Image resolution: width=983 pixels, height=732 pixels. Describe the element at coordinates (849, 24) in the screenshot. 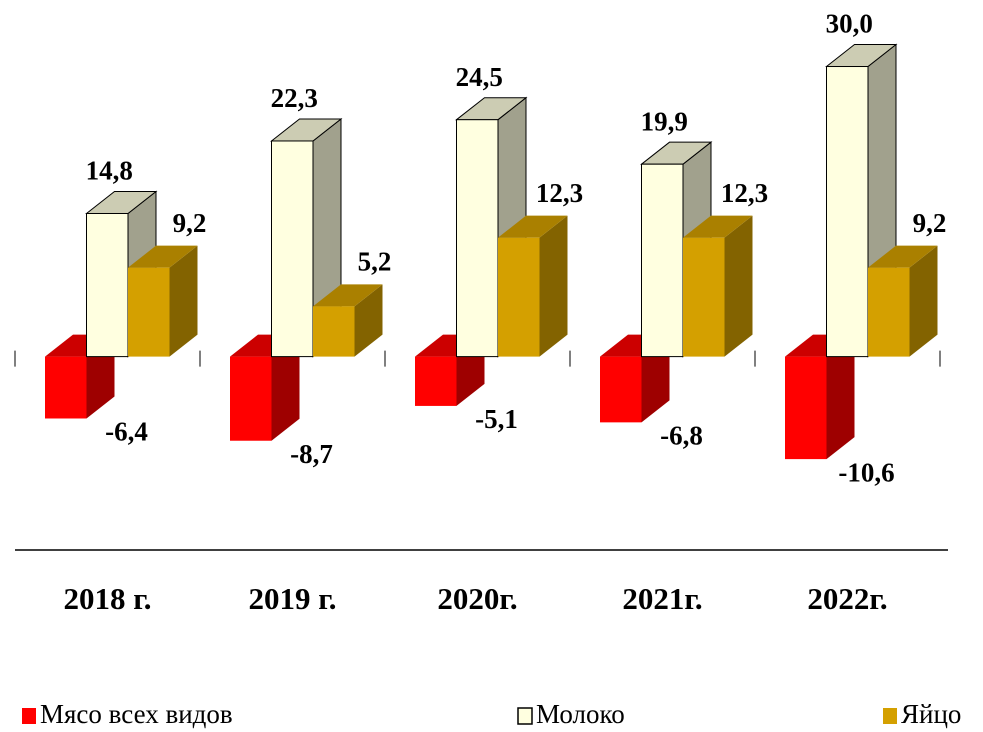

I see `data-label: 30,0` at that location.